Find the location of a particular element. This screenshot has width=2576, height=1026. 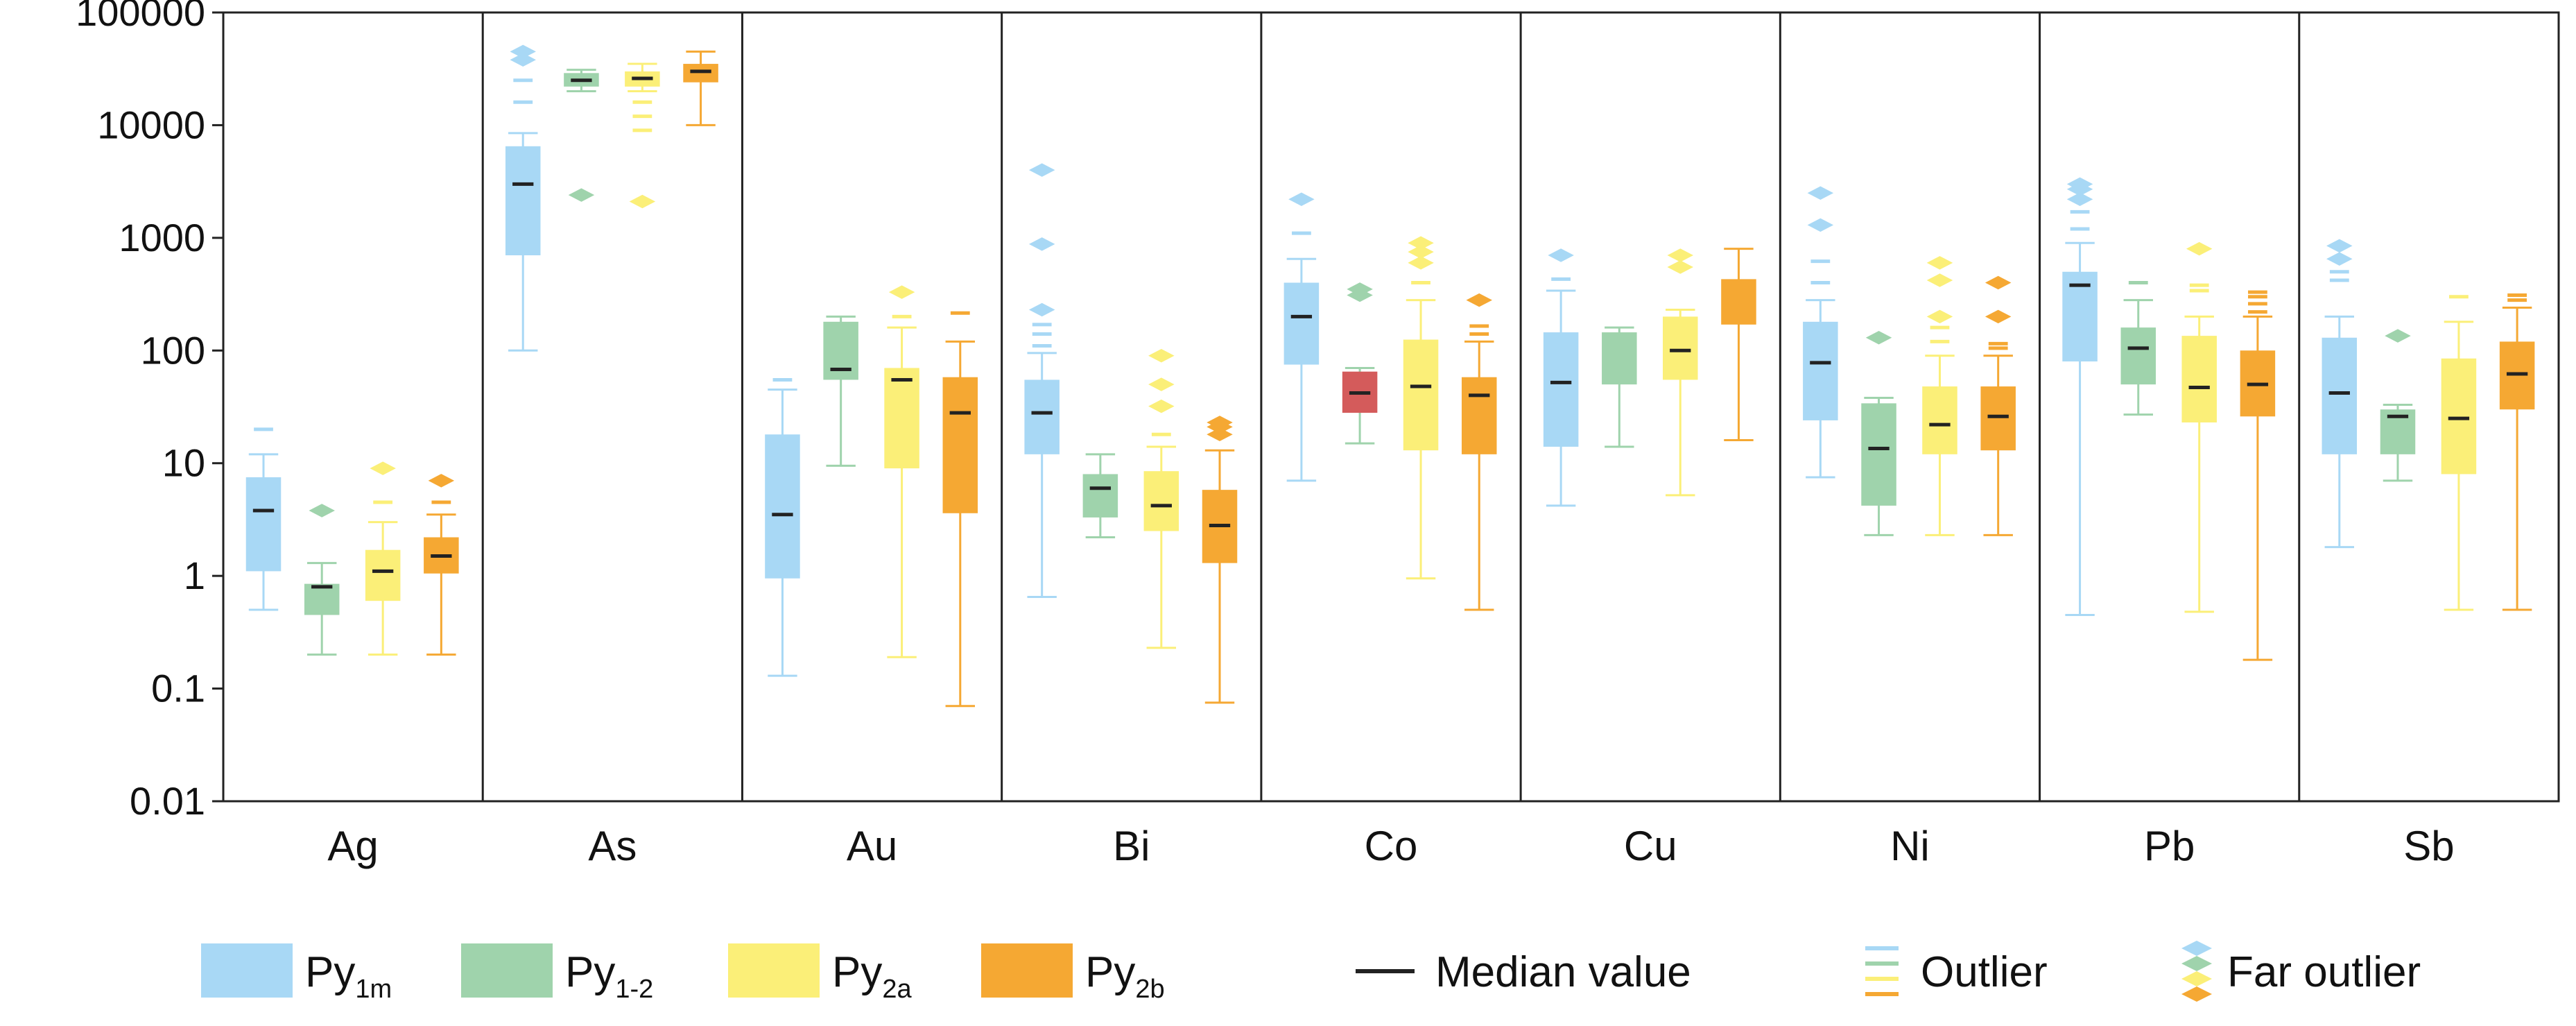

legend-label-subscript: 2b is located at coordinates (1149, 989).